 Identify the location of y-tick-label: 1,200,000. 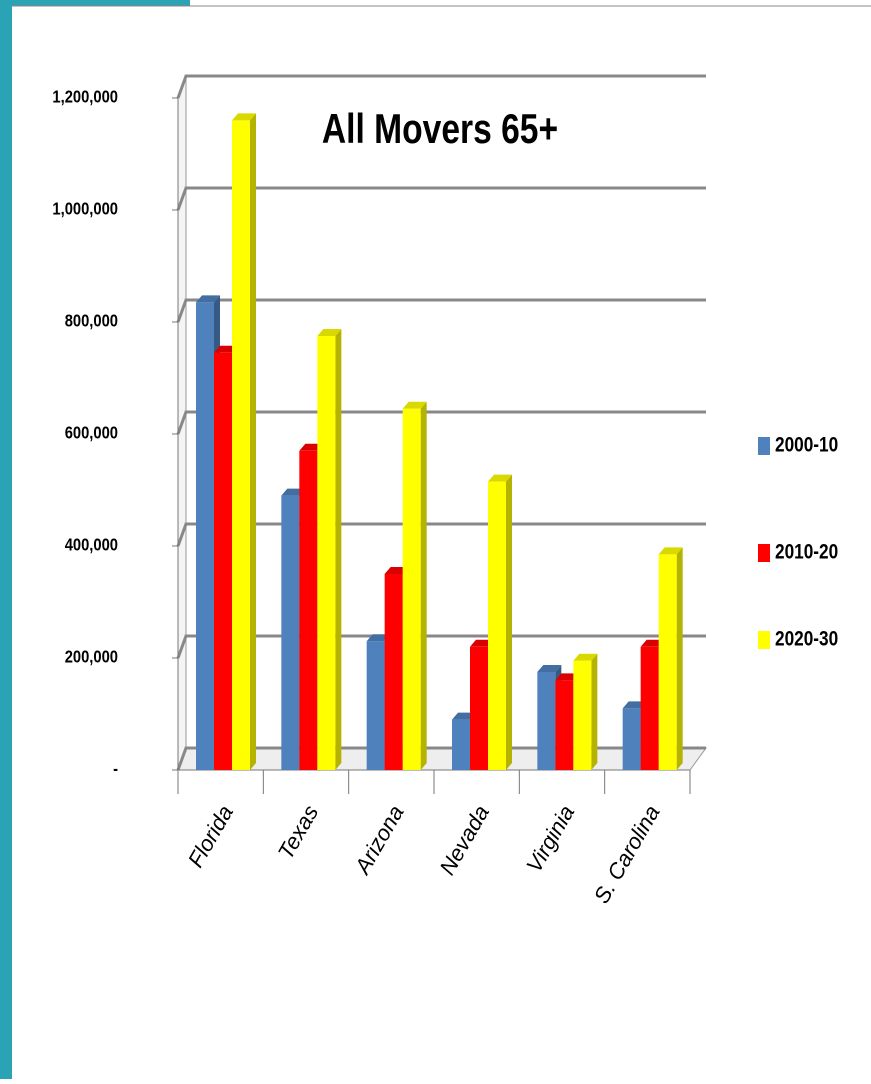
(85, 97).